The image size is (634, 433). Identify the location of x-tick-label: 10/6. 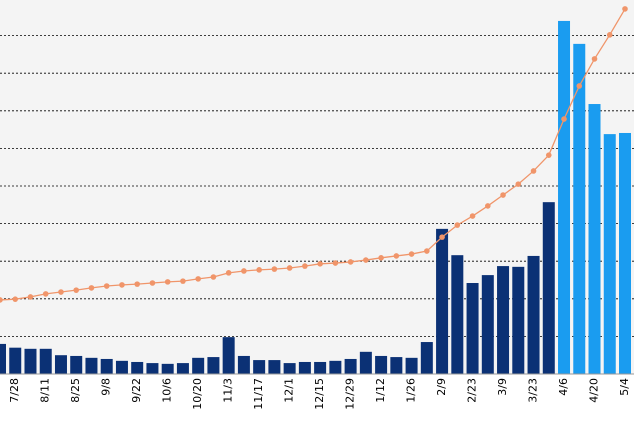
(167, 390).